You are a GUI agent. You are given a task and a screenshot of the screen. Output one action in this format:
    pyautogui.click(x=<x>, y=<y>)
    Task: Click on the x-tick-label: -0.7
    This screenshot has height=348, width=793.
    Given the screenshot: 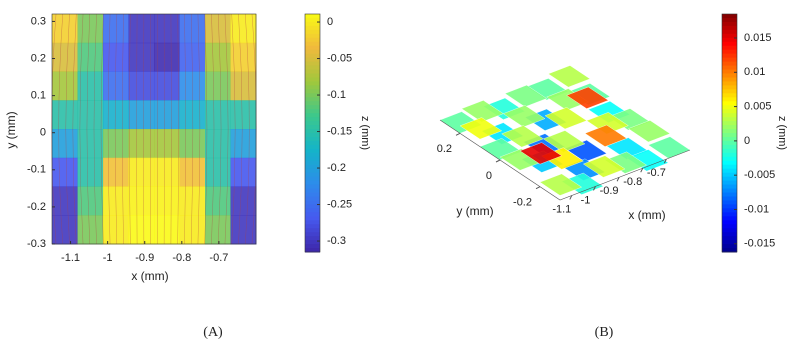 What is the action you would take?
    pyautogui.click(x=656, y=173)
    